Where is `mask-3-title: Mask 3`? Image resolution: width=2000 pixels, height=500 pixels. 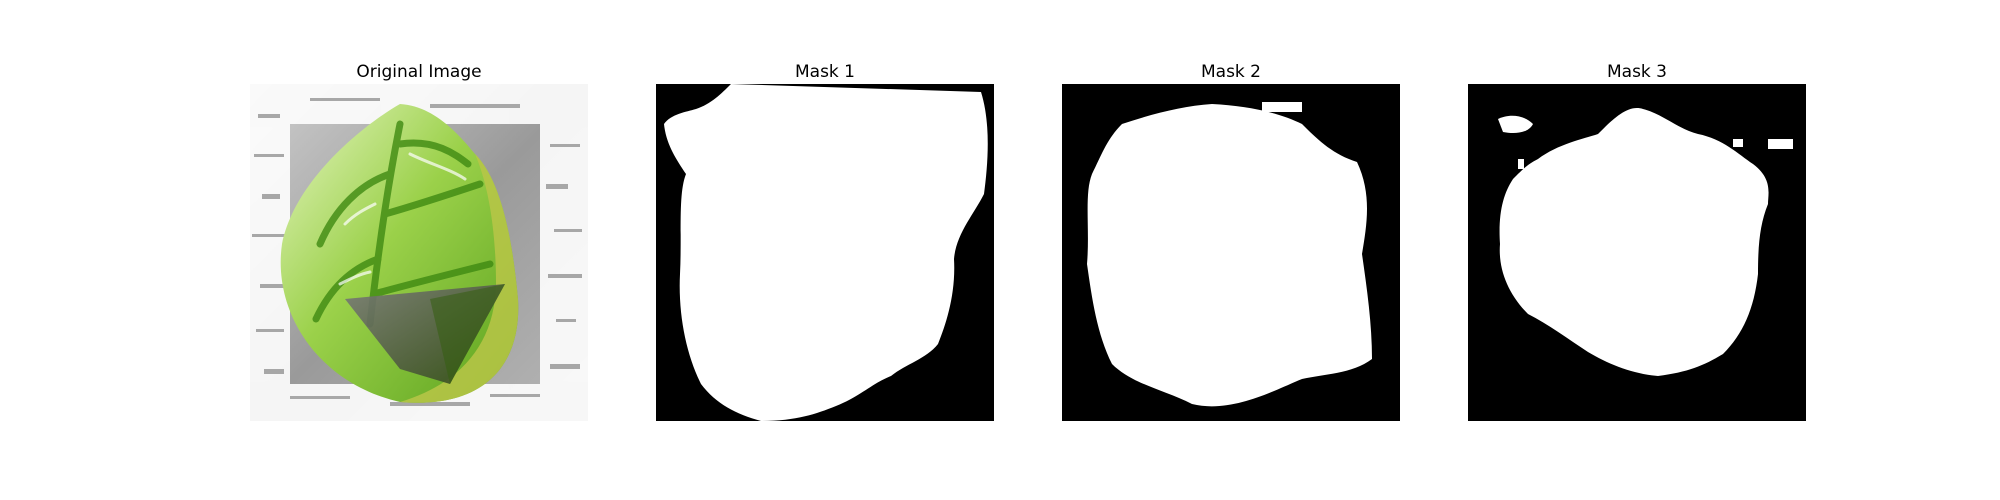
mask-3-title: Mask 3 is located at coordinates (1636, 72).